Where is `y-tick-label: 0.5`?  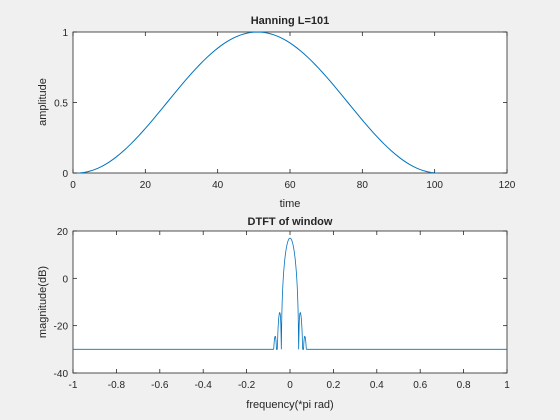
y-tick-label: 0.5 is located at coordinates (61, 104).